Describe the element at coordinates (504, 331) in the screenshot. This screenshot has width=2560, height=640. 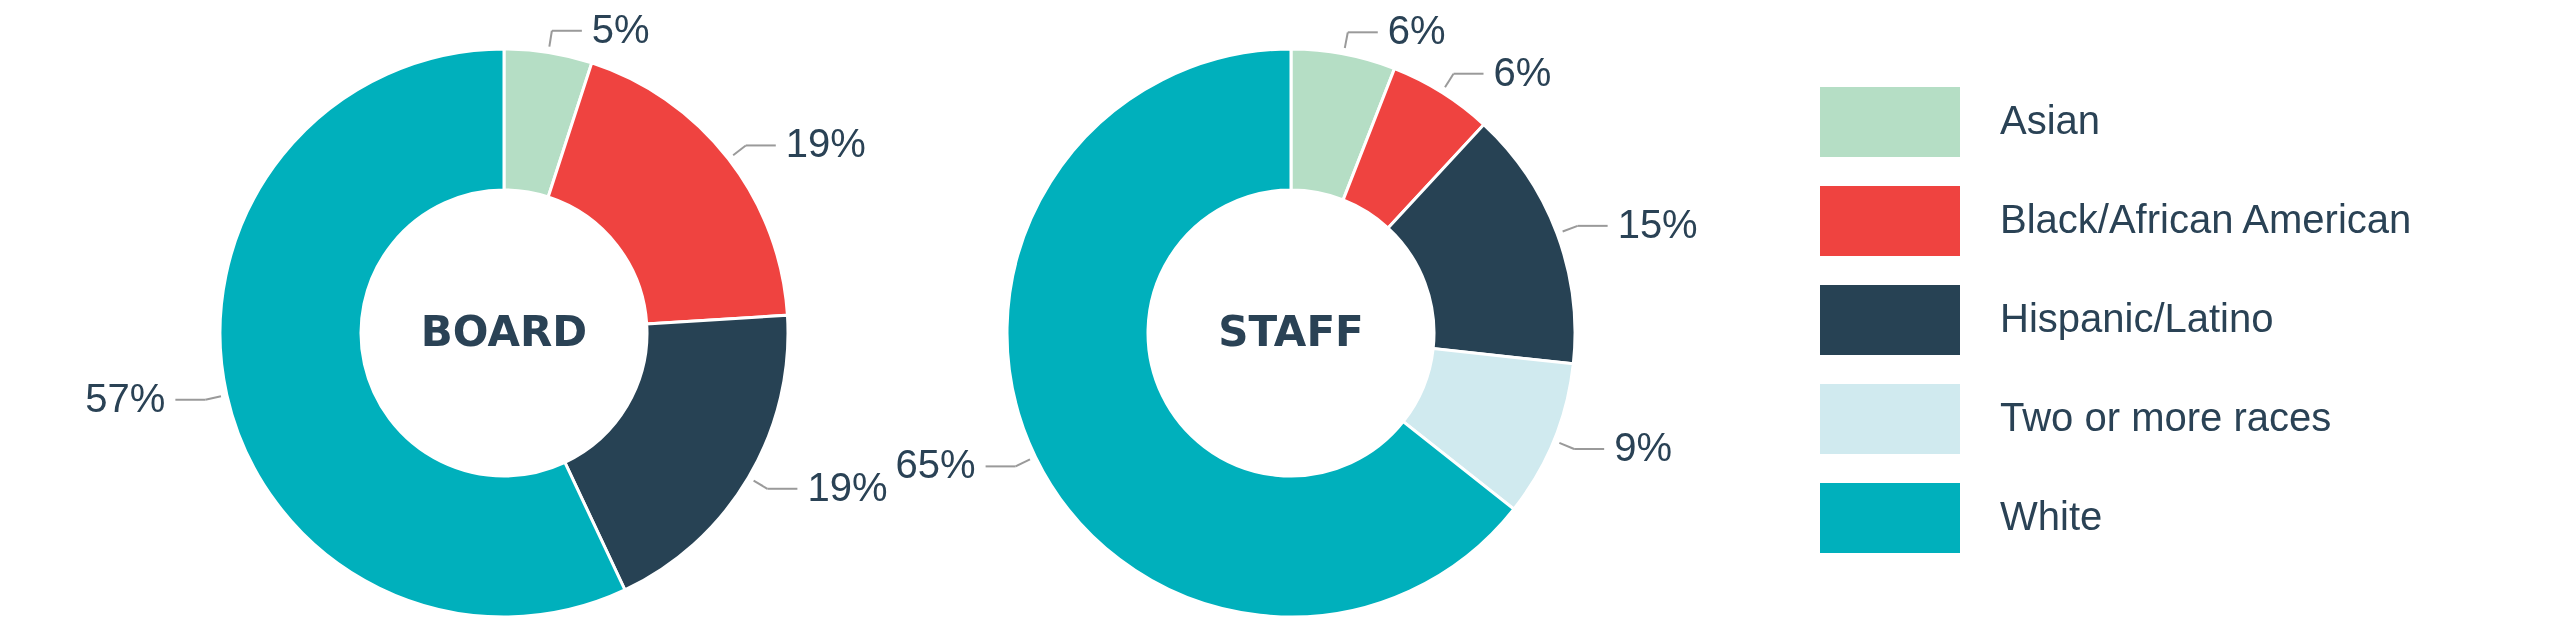
I see `slice-label: BOARD` at that location.